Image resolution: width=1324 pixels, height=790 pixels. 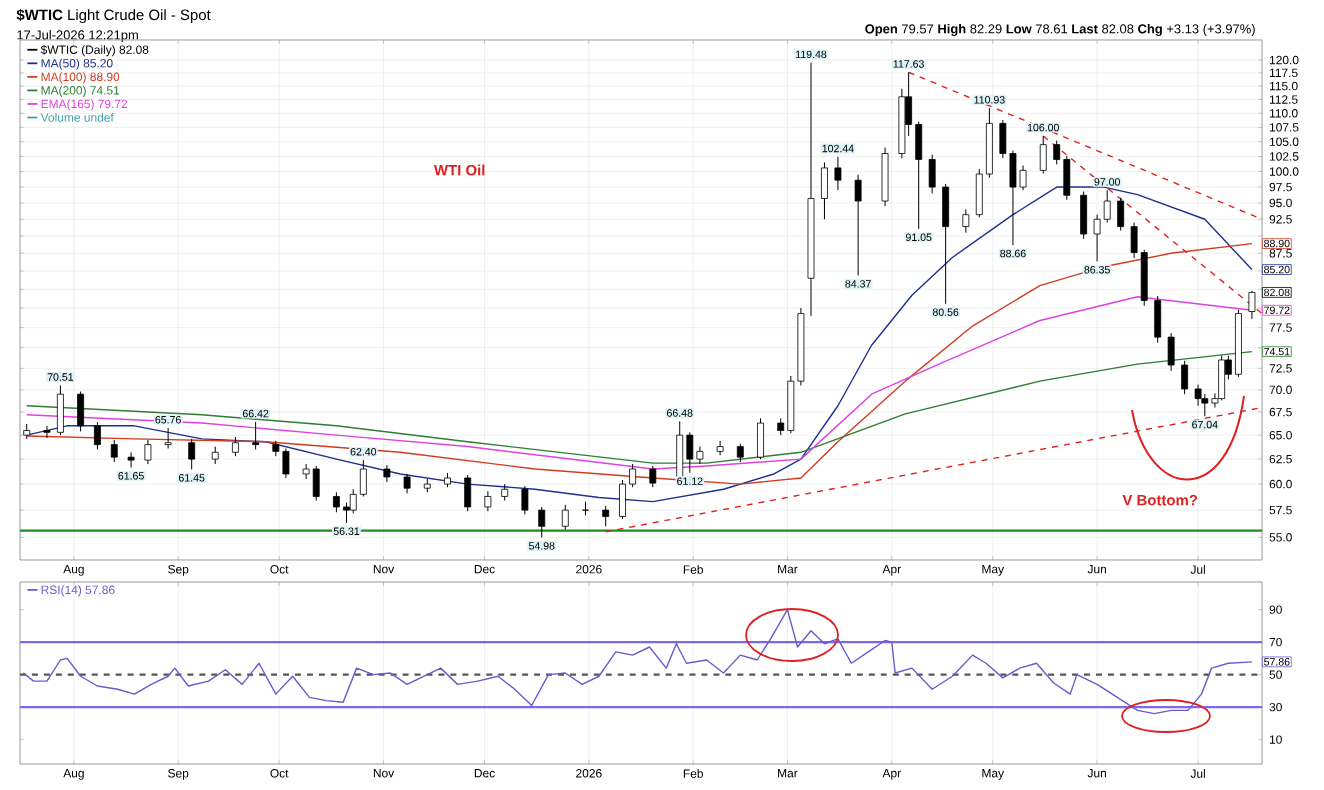 What do you see at coordinates (639, 407) in the screenshot?
I see `line-series` at bounding box center [639, 407].